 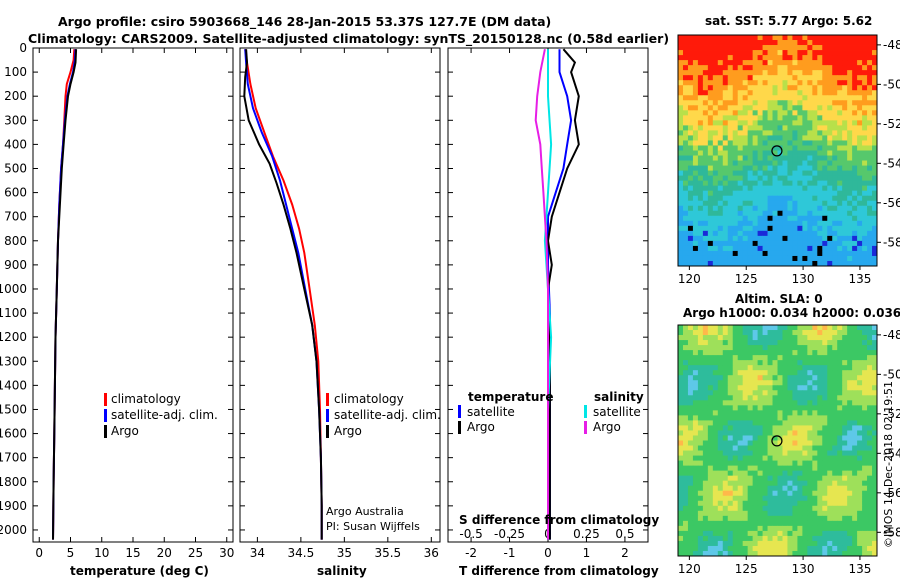 I want to click on depth-tick-label: 1800, so click(x=13, y=482).